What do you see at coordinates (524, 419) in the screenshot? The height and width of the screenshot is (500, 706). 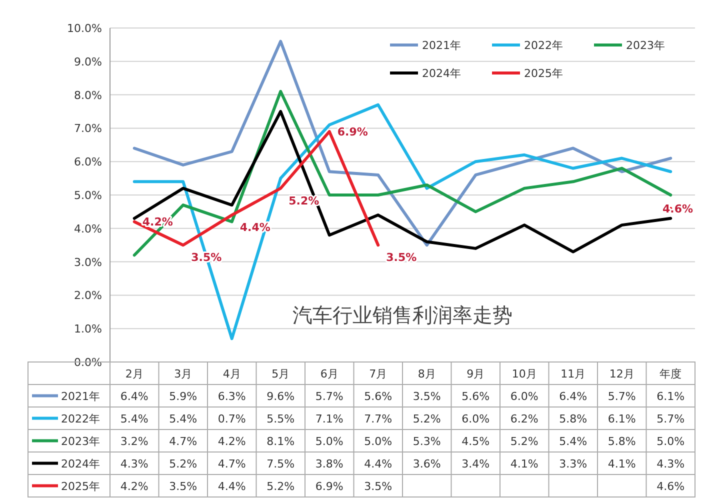 I see `data-label: 6.2%` at bounding box center [524, 419].